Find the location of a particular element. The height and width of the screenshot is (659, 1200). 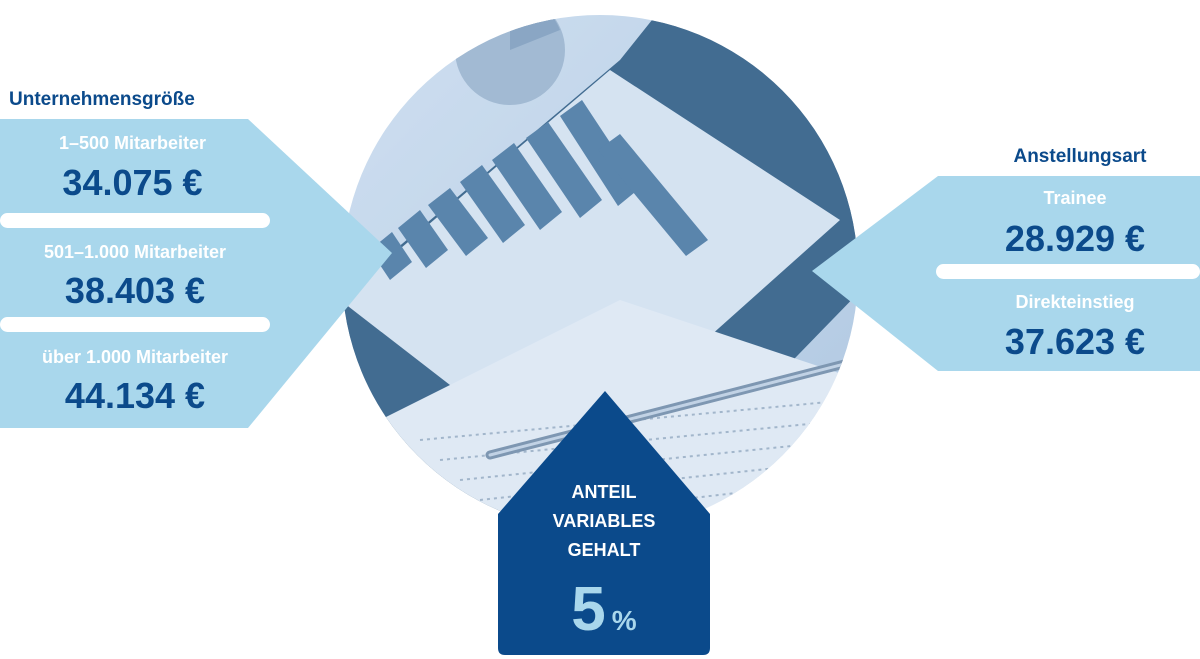

variable-pay-value: 5% is located at coordinates (604, 610).